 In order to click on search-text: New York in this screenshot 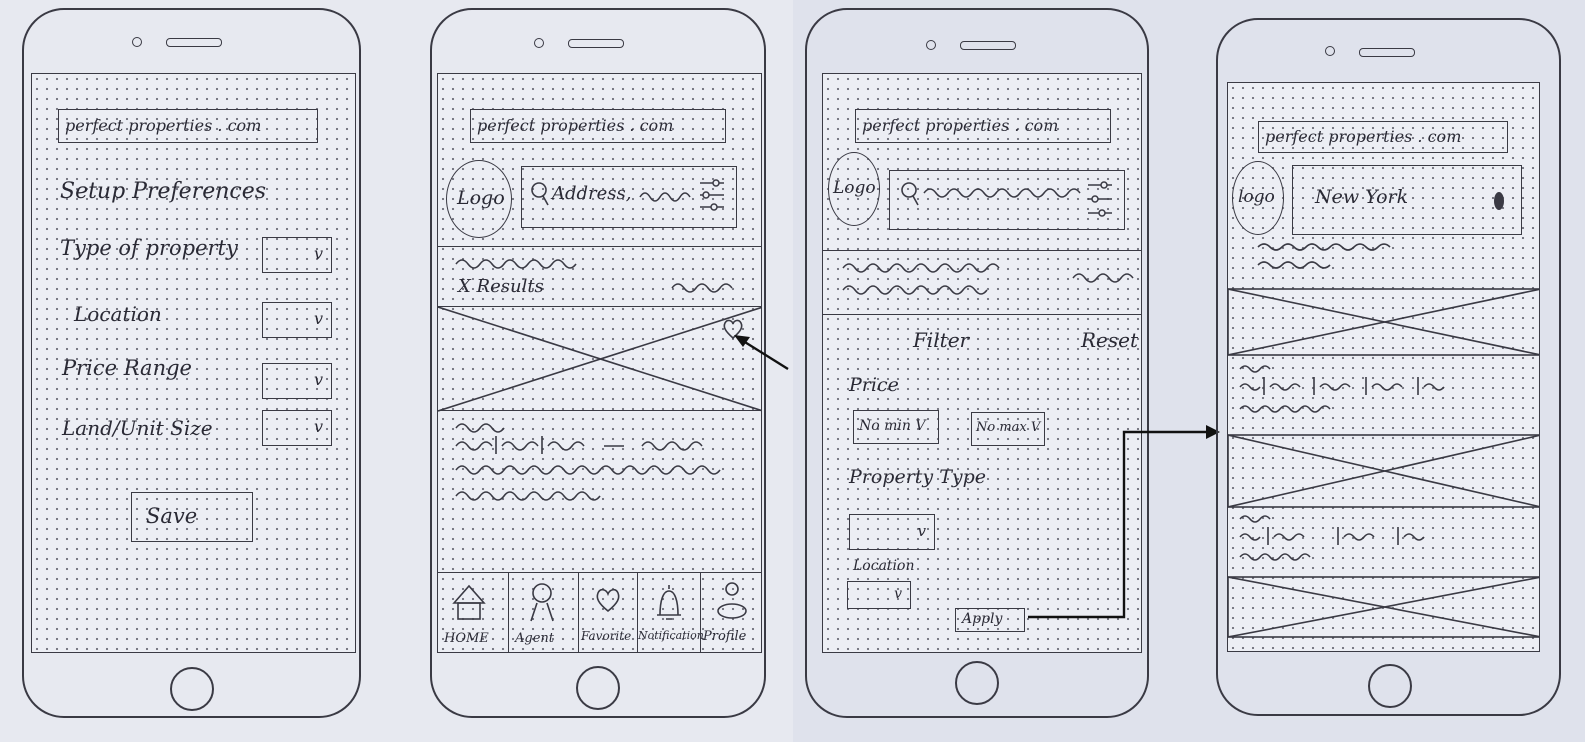, I will do `click(1362, 197)`.